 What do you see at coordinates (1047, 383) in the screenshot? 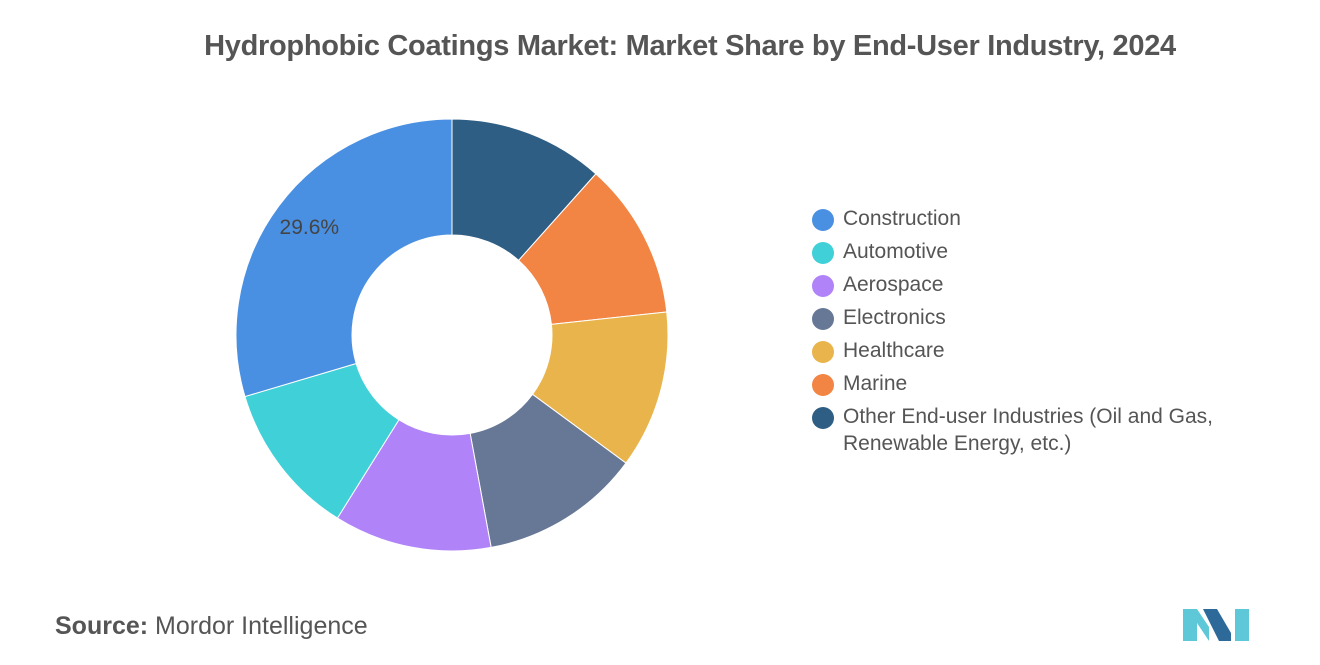
I see `legend-item: Marine` at bounding box center [1047, 383].